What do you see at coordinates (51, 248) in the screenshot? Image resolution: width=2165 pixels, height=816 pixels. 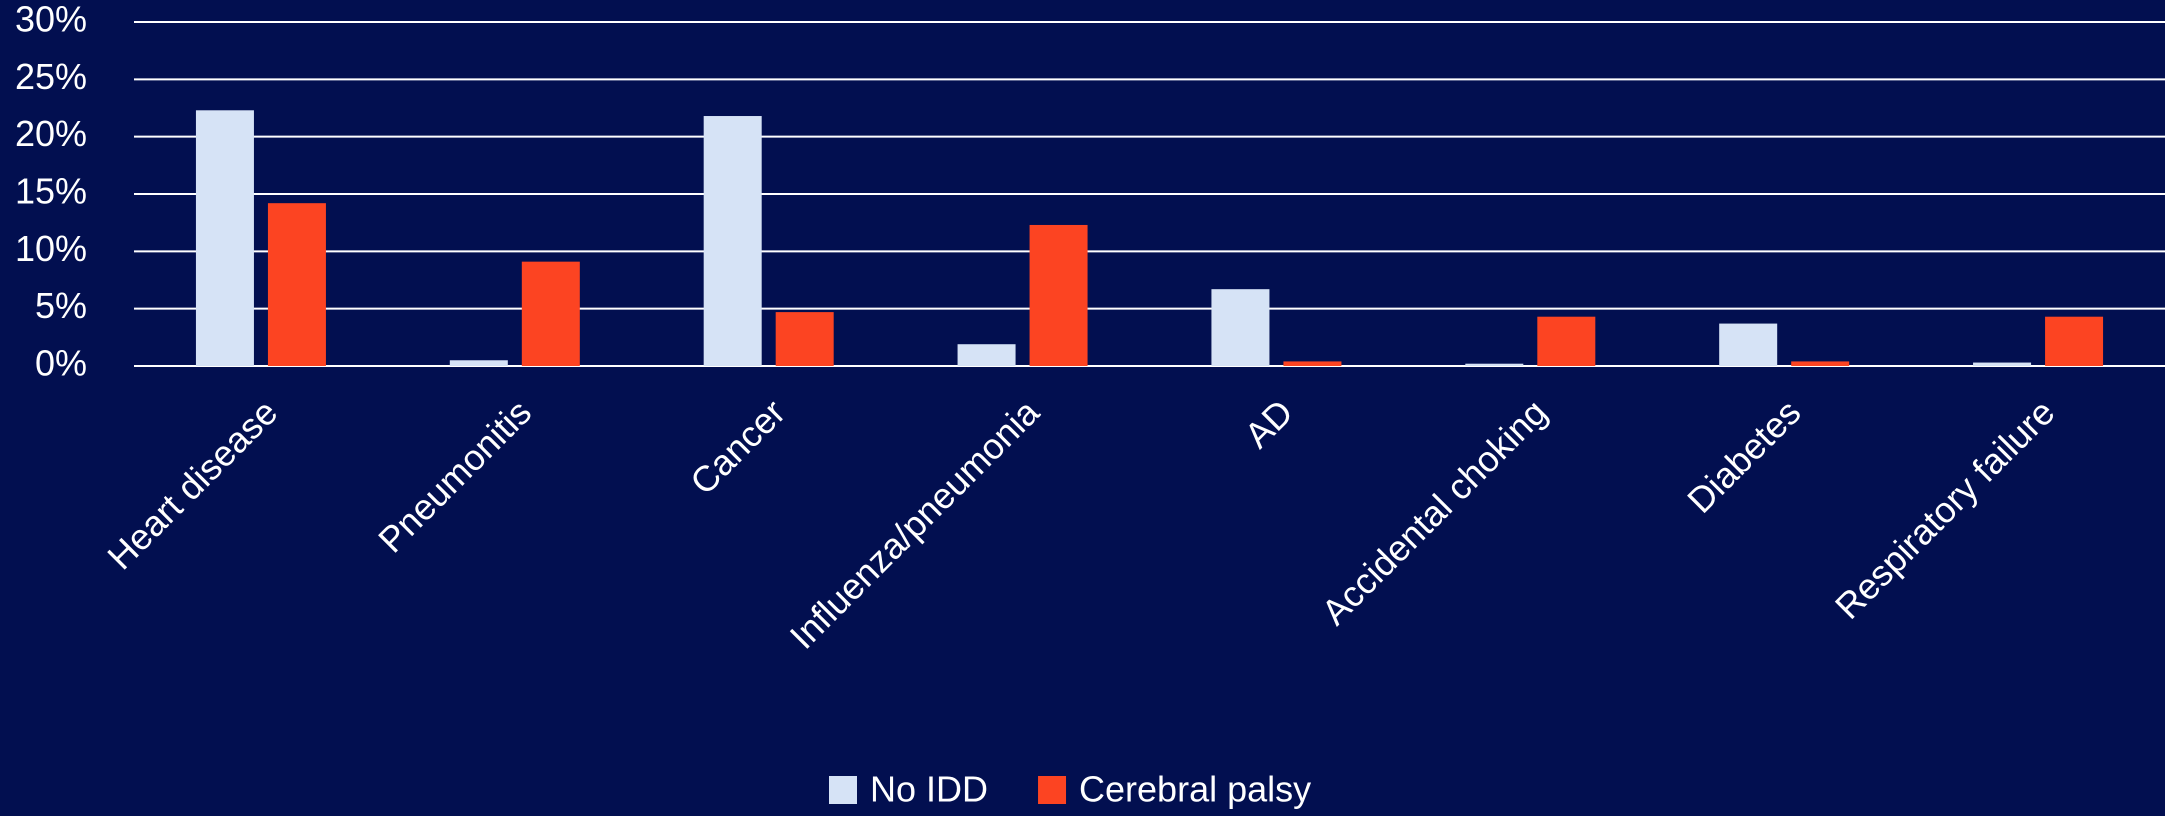 I see `y-tick-label: 10%` at bounding box center [51, 248].